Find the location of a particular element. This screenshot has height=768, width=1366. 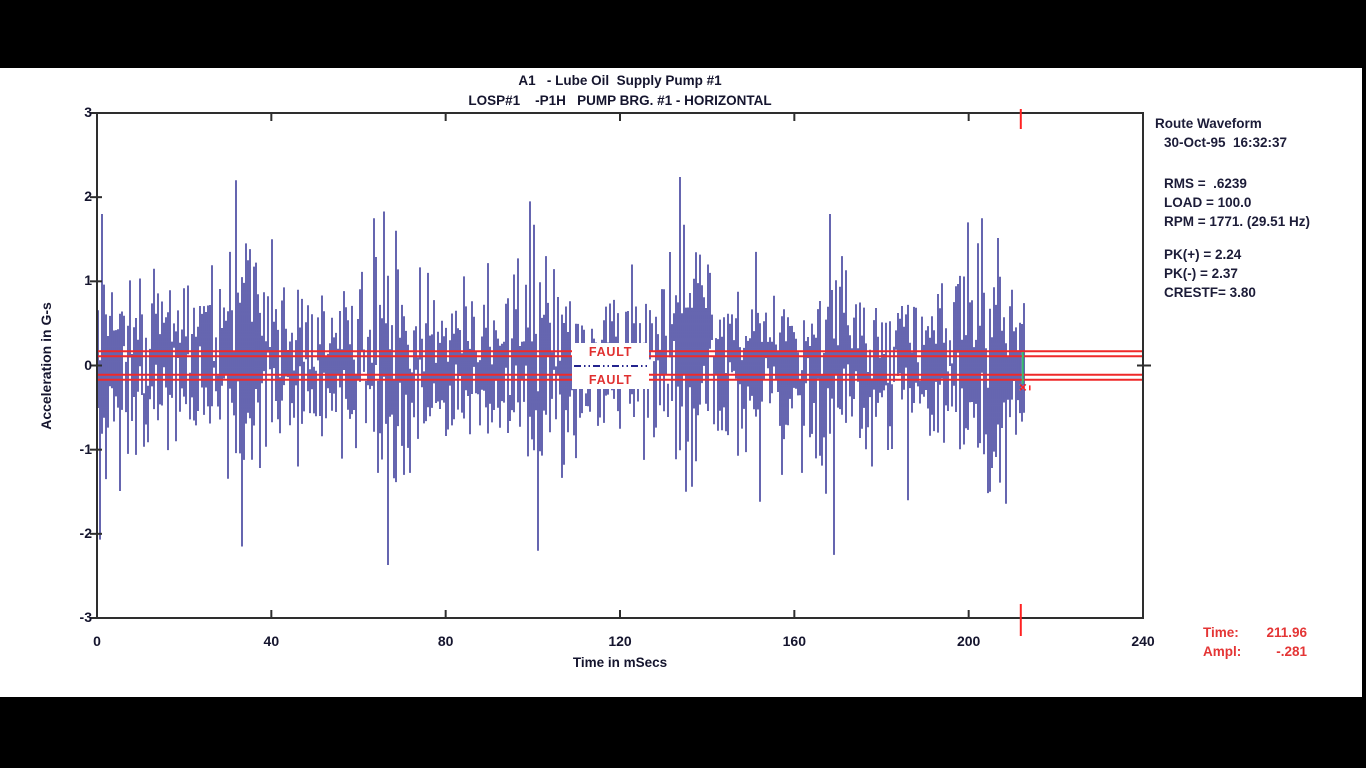

cursor-time-label: Time: is located at coordinates (1221, 632).